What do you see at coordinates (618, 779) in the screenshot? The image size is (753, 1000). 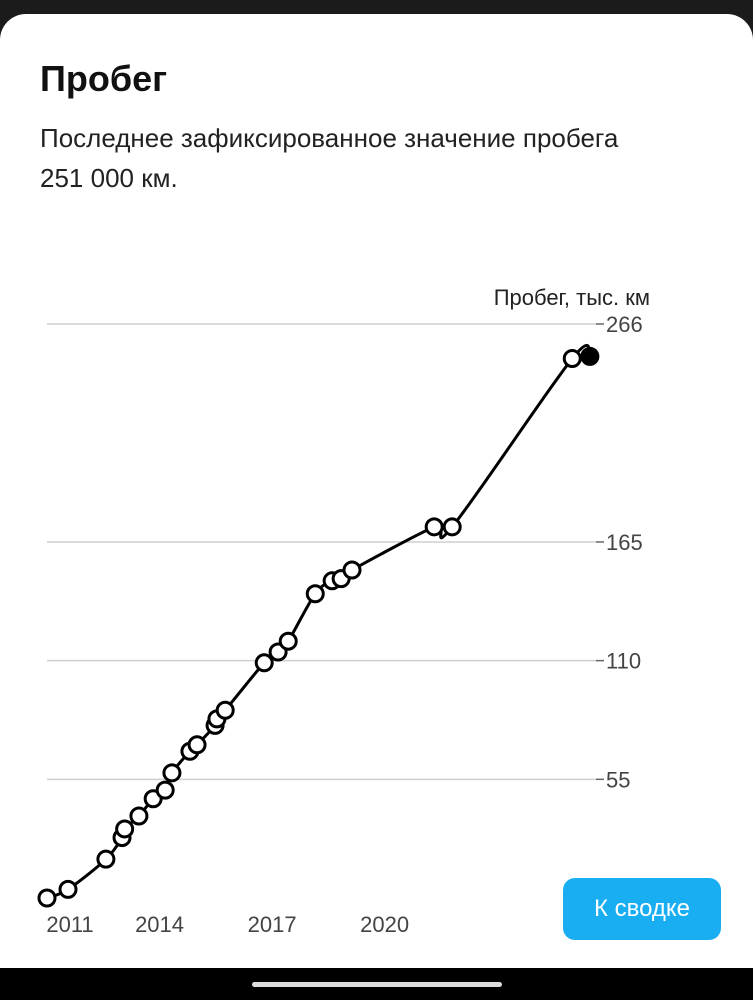 I see `y-tick-label: 55` at bounding box center [618, 779].